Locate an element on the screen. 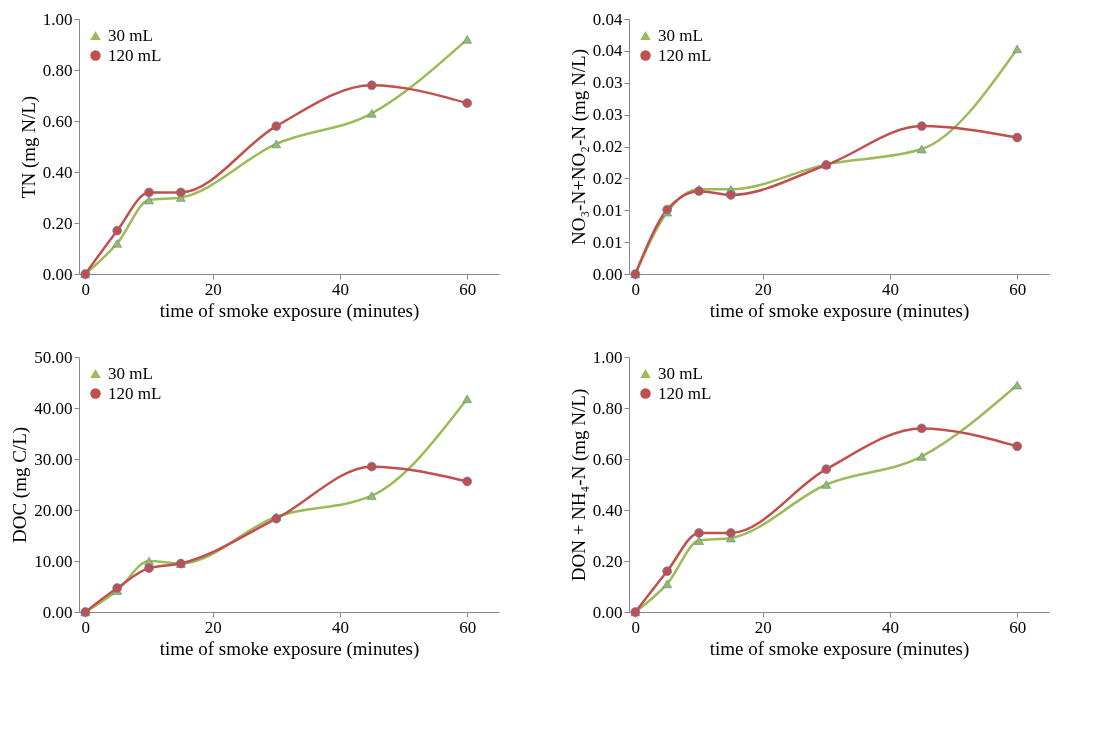 Image resolution: width=1093 pixels, height=746 pixels. y-axis-title: NO₃-N+NO₂-N (mg N/L) is located at coordinates (578, 147).